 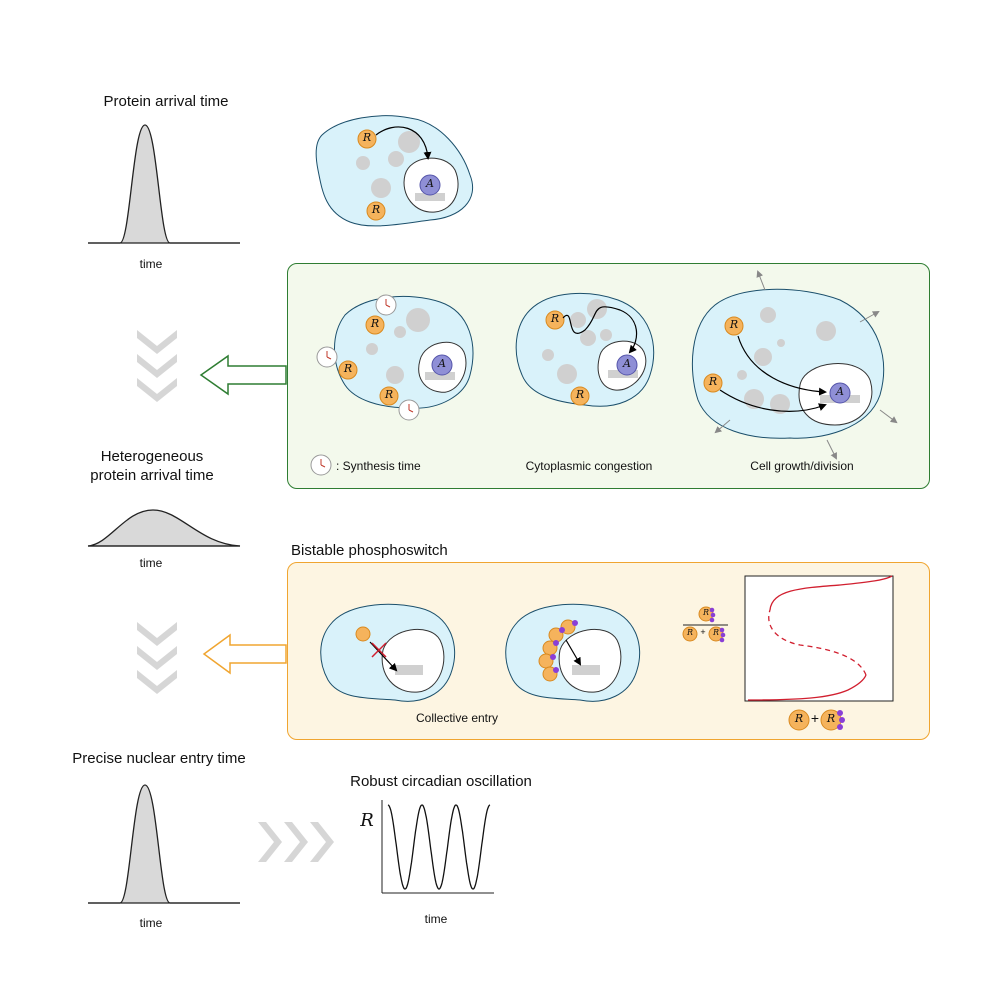 I want to click on wide-distribution-plot, so click(x=164, y=528).